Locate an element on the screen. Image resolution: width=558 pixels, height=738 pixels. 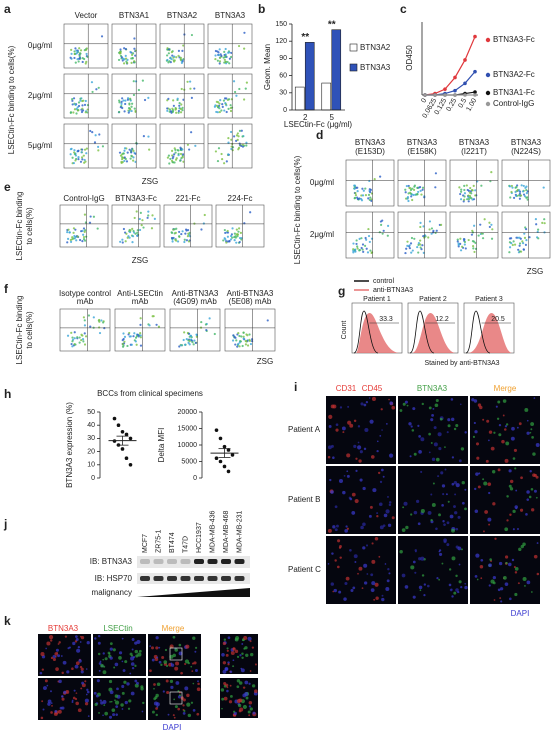
percent-label: 20.5 is located at coordinates (498, 319).